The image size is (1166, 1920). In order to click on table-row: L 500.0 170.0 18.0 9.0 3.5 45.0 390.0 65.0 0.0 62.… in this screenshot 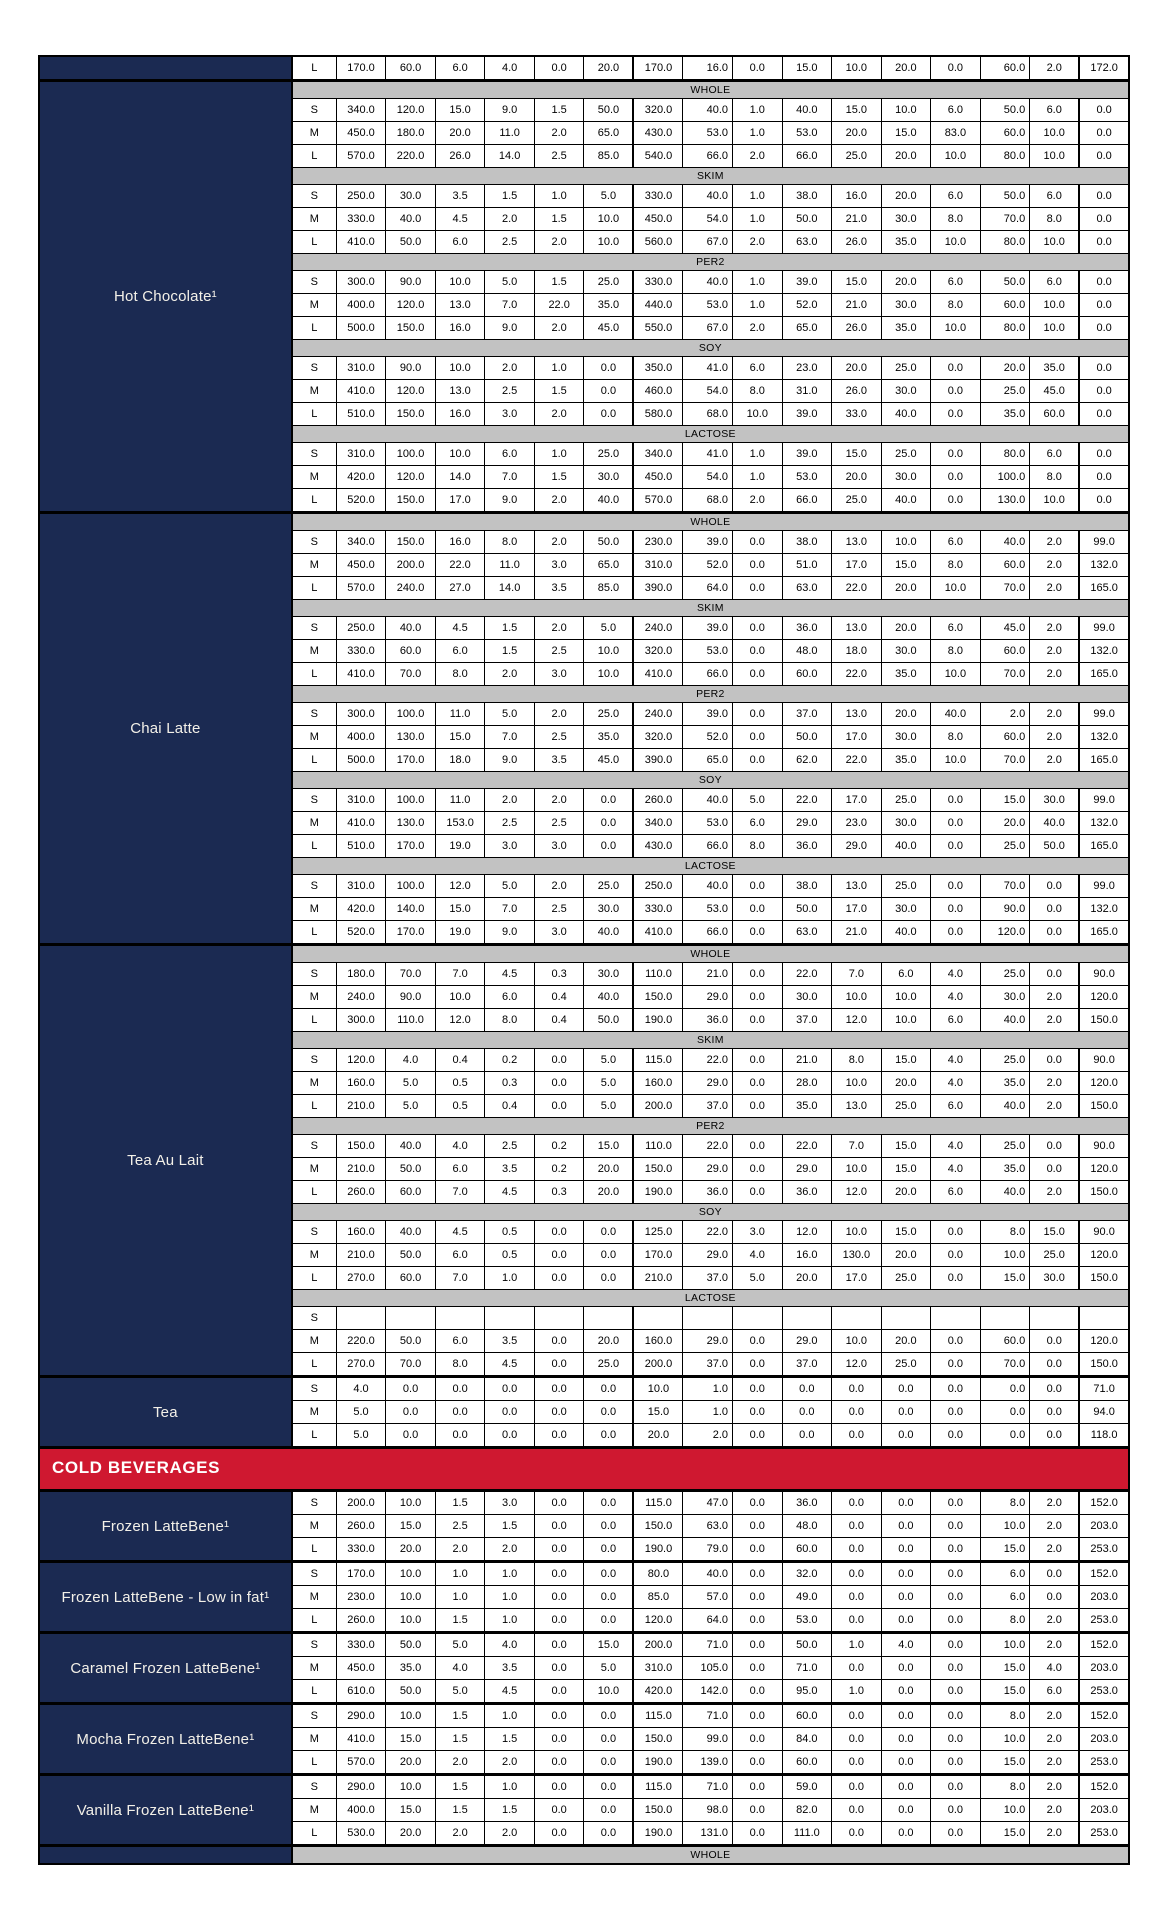, I will do `click(584, 760)`.